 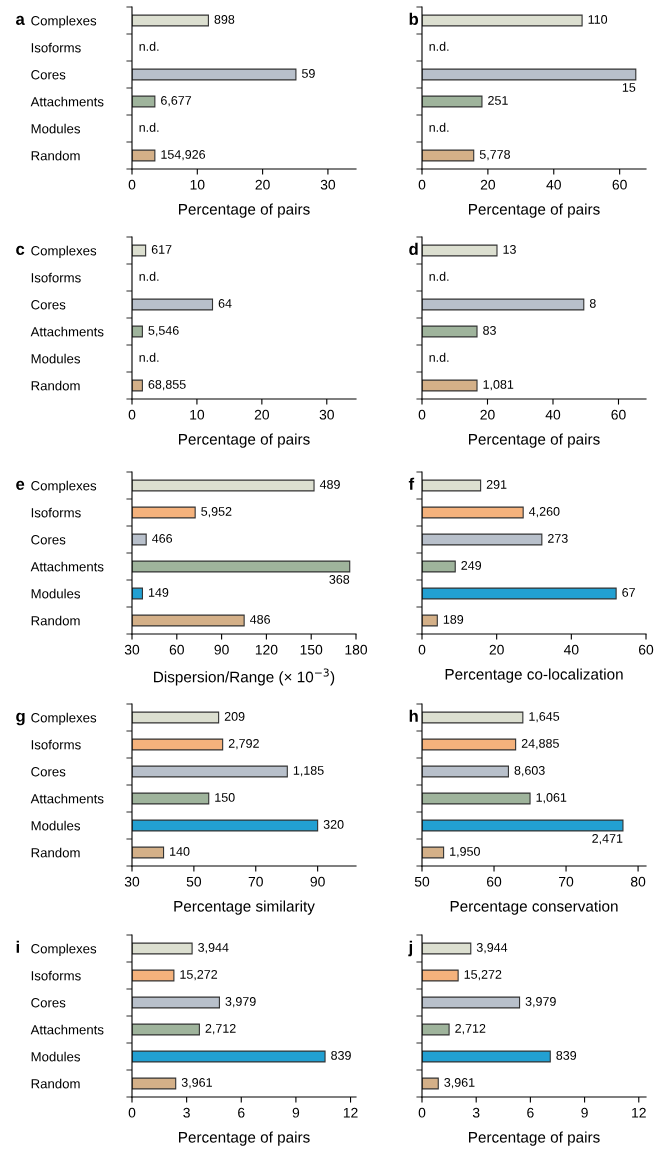 I want to click on x-tick-label: 180, so click(x=356, y=649).